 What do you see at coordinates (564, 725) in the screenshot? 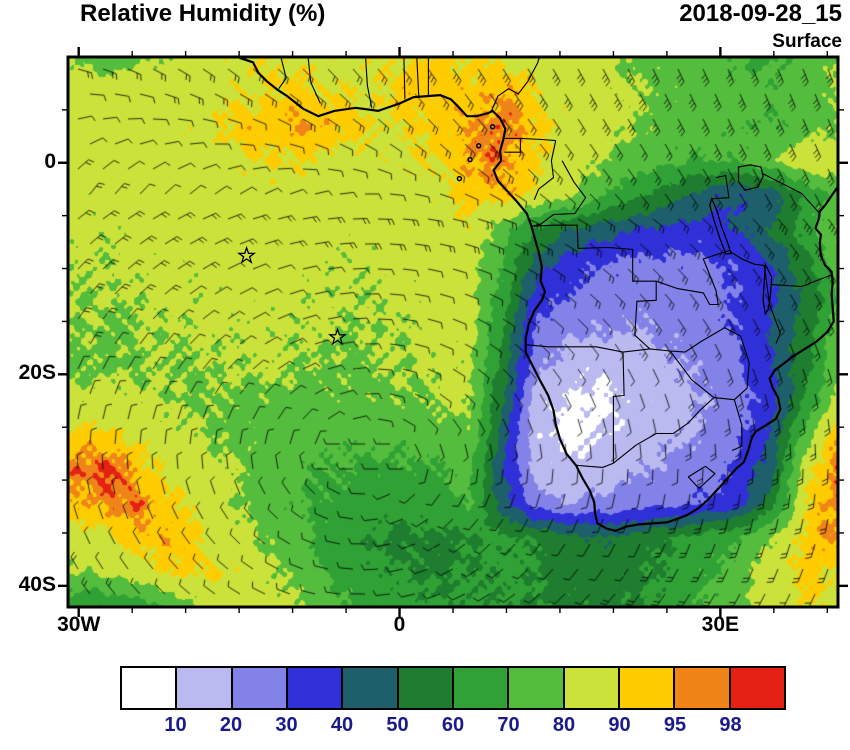
I see `colorbar-label-80: 80` at bounding box center [564, 725].